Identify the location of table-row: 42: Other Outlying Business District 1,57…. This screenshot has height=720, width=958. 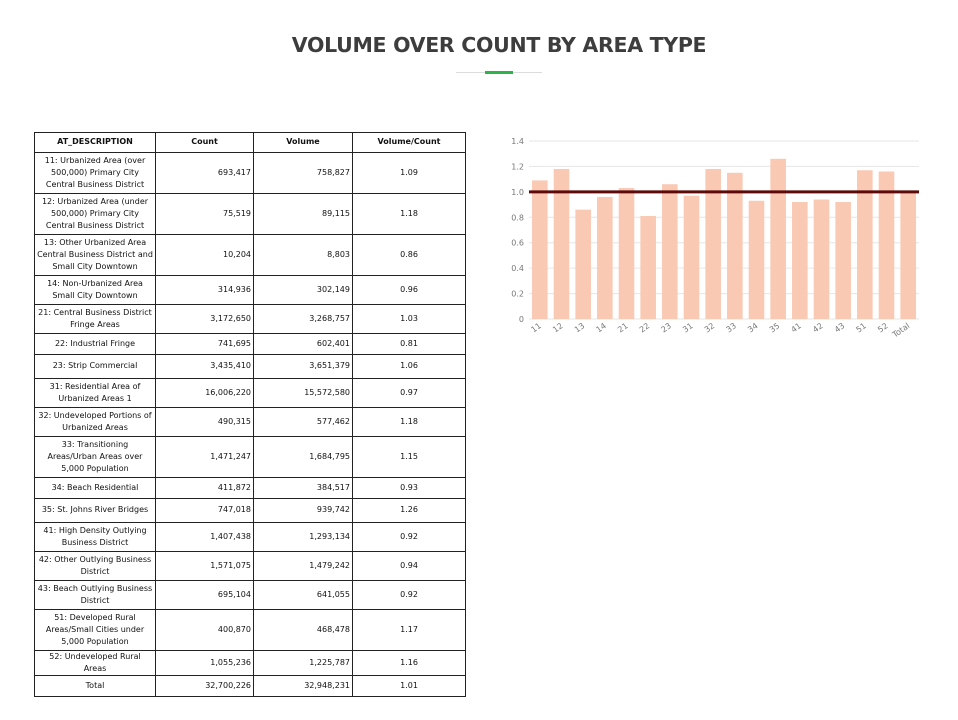
(250, 566).